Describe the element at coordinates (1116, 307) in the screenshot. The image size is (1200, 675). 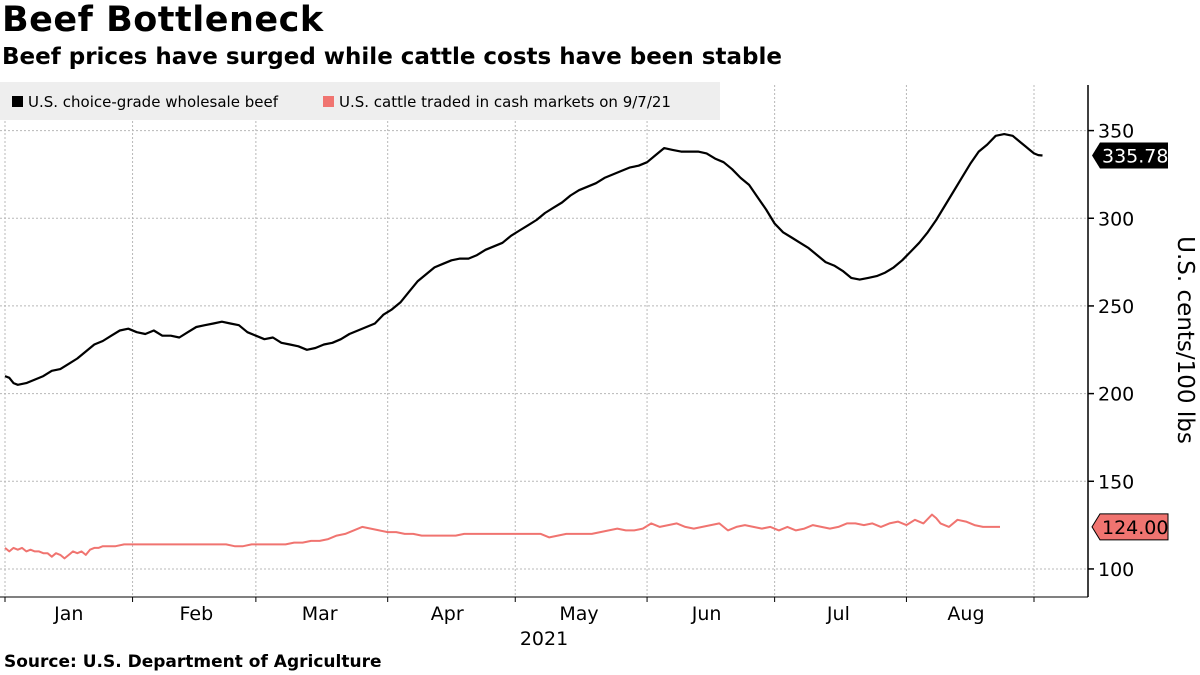
I see `y-tick-label: 250` at that location.